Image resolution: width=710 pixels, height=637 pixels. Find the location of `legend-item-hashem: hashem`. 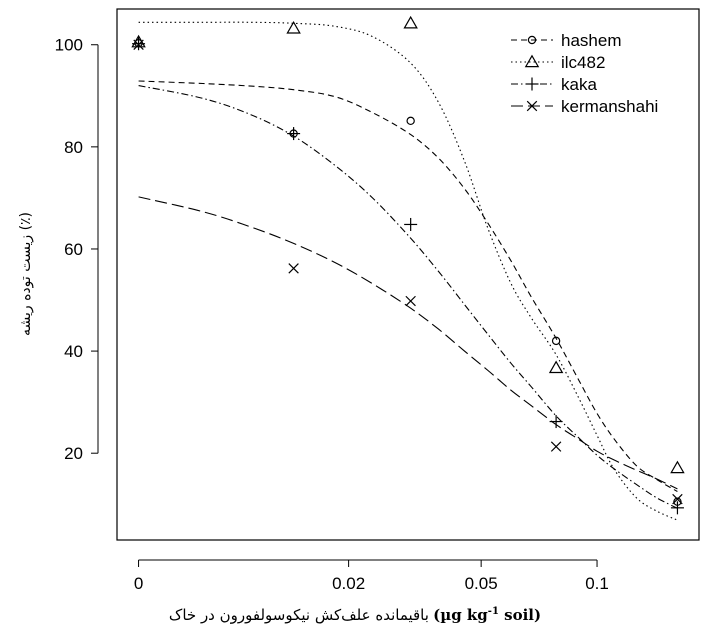

legend-item-hashem: hashem is located at coordinates (566, 40).